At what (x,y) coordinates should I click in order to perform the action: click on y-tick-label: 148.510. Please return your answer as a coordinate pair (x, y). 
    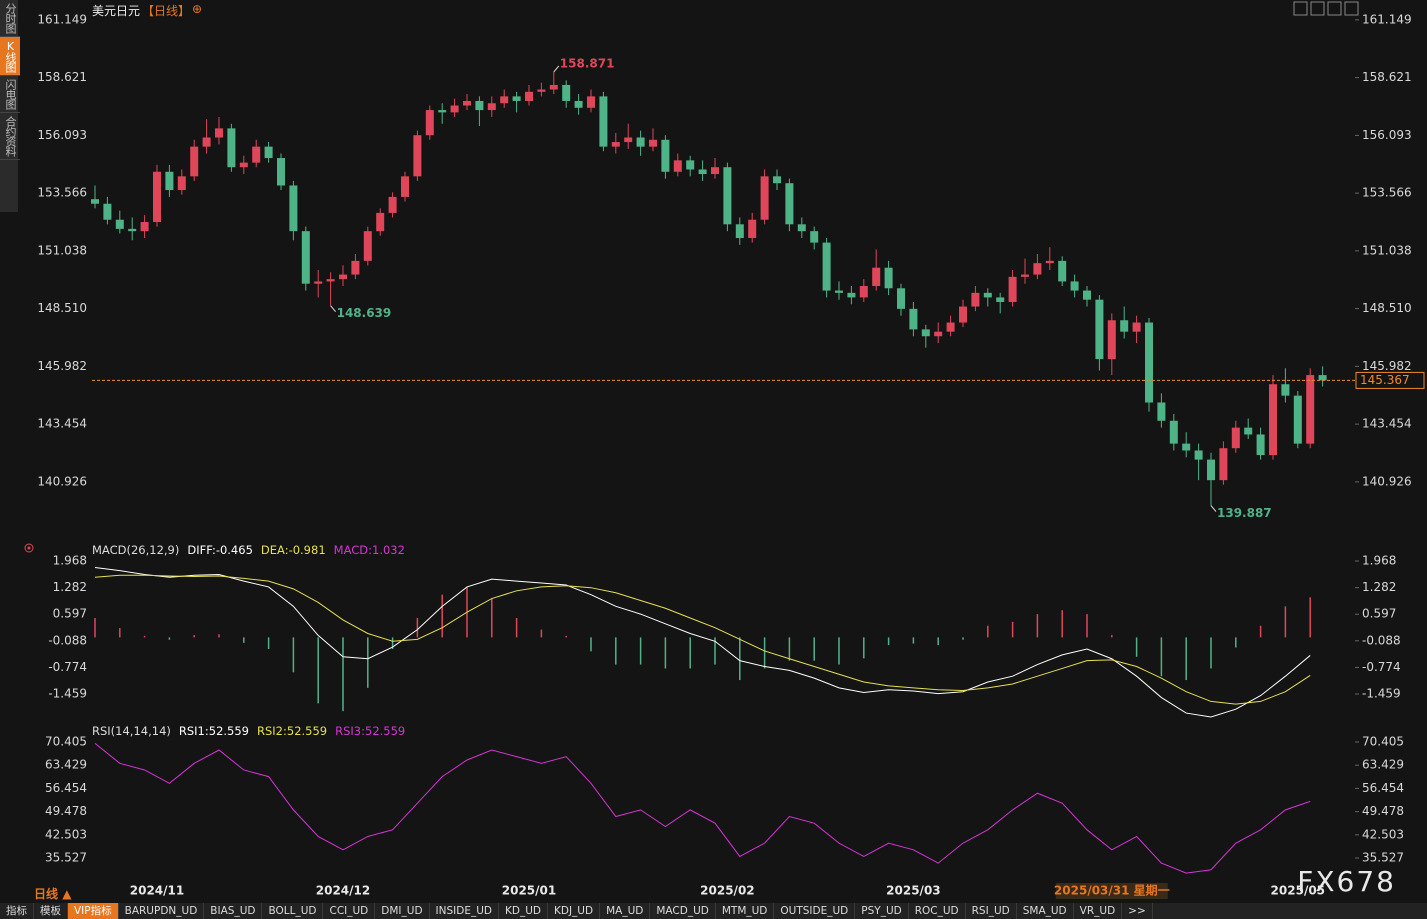
    Looking at the image, I should click on (62, 308).